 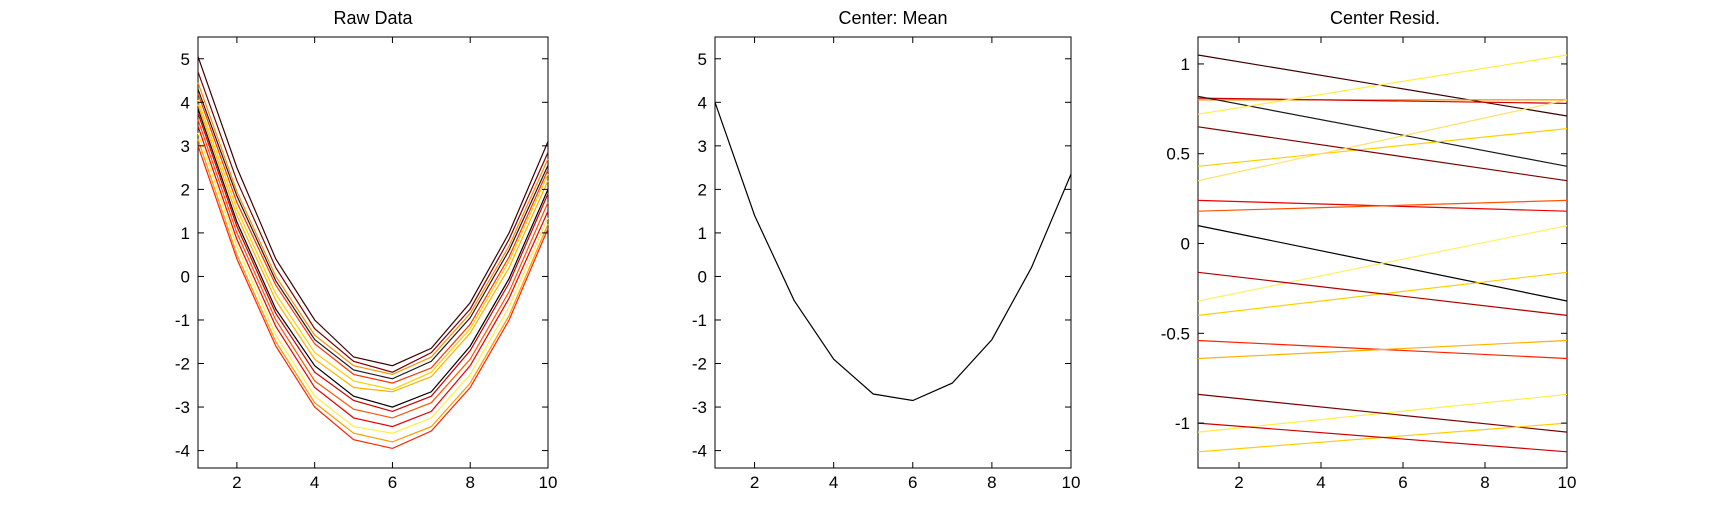 What do you see at coordinates (373, 18) in the screenshot?
I see `chart-title: Raw Data` at bounding box center [373, 18].